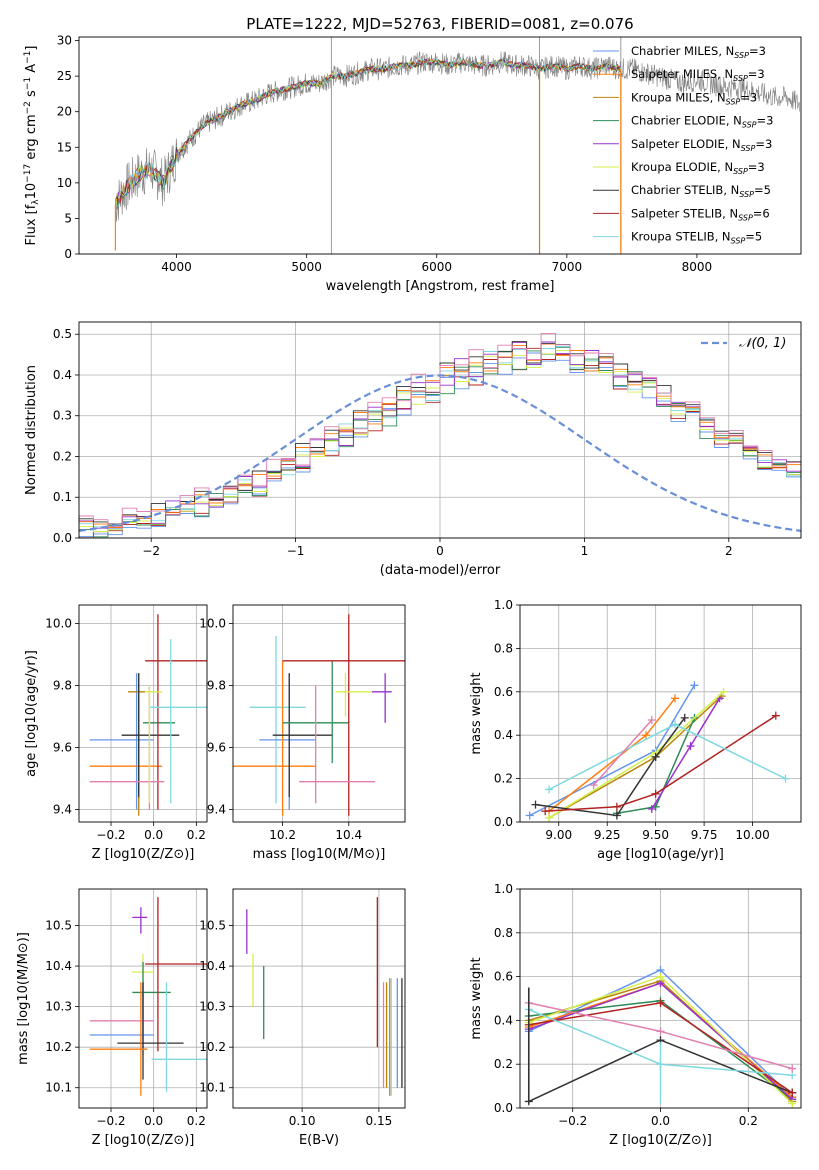 The width and height of the screenshot is (819, 1170). What do you see at coordinates (64, 112) in the screenshot?
I see `y-tick-label: 20` at bounding box center [64, 112].